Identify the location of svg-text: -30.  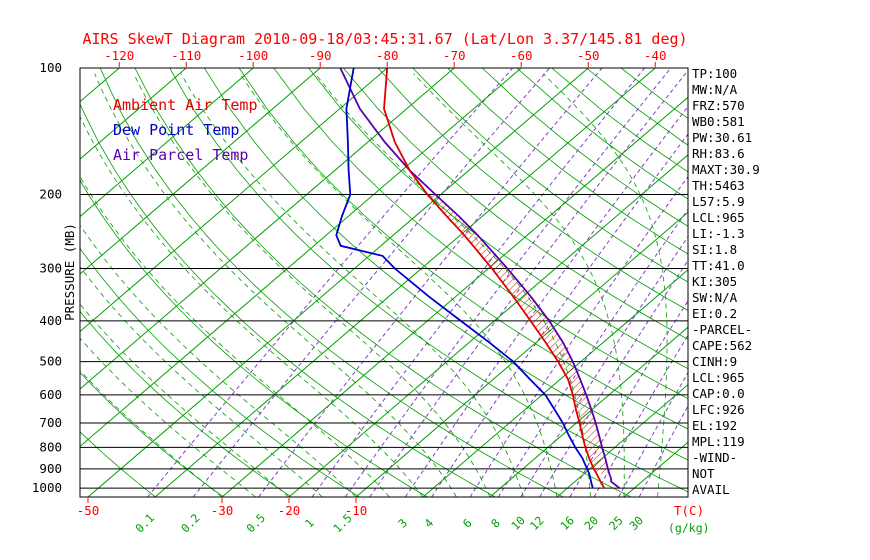
(222, 510).